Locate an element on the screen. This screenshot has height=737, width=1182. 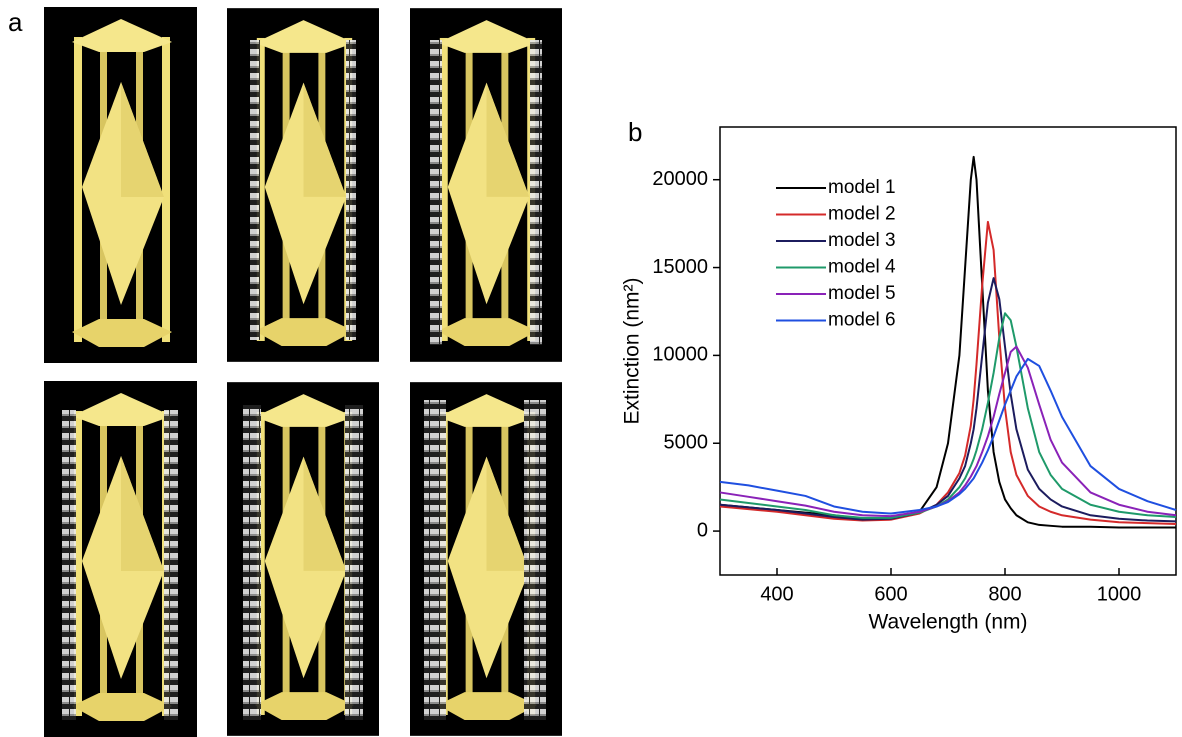
y-tick-label: 5000 is located at coordinates (686, 443).